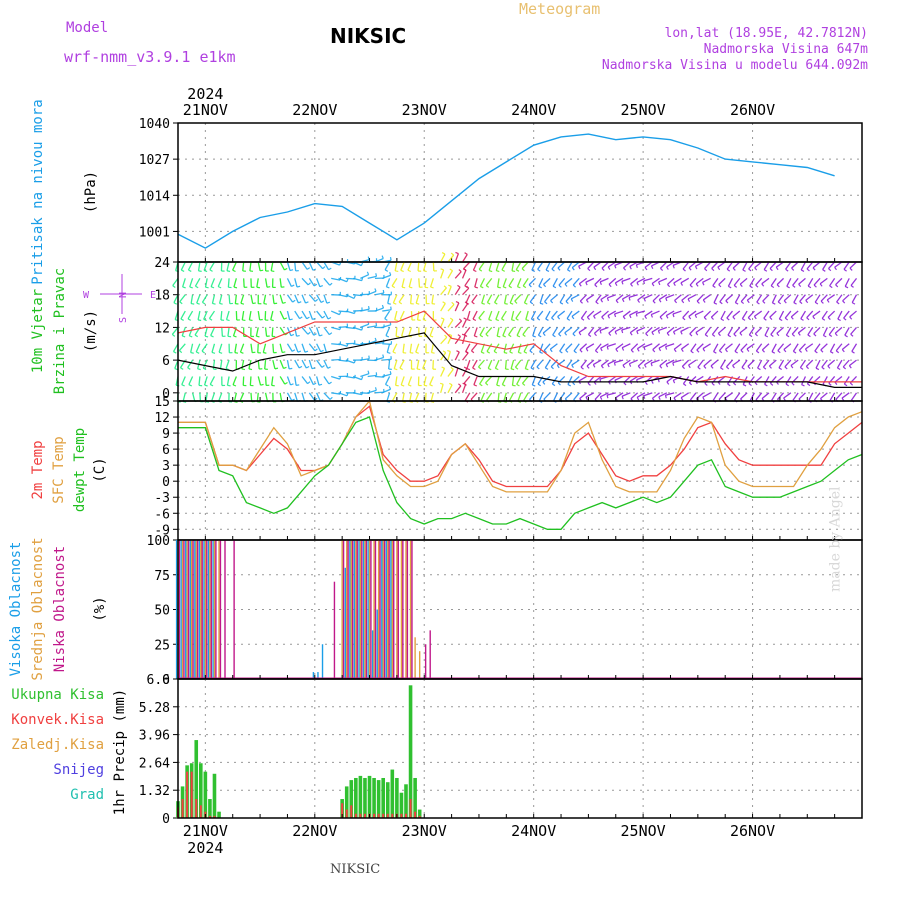 This screenshot has height=900, width=900. Describe the element at coordinates (38, 191) in the screenshot. I see `pressure-axis-label: Pritisak na nivou mora` at that location.